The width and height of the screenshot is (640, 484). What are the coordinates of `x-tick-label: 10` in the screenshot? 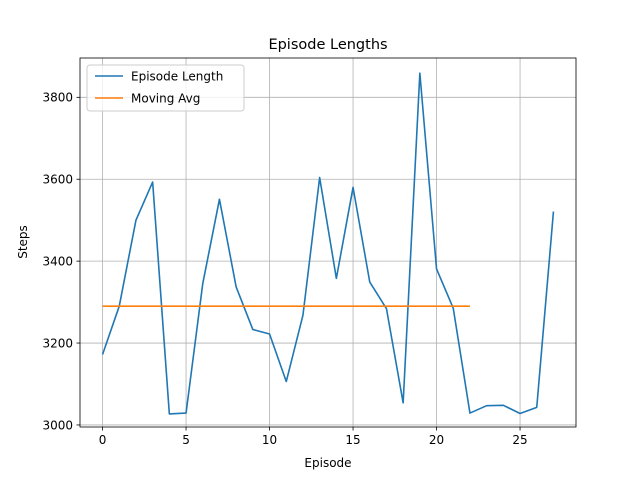 It's located at (269, 440).